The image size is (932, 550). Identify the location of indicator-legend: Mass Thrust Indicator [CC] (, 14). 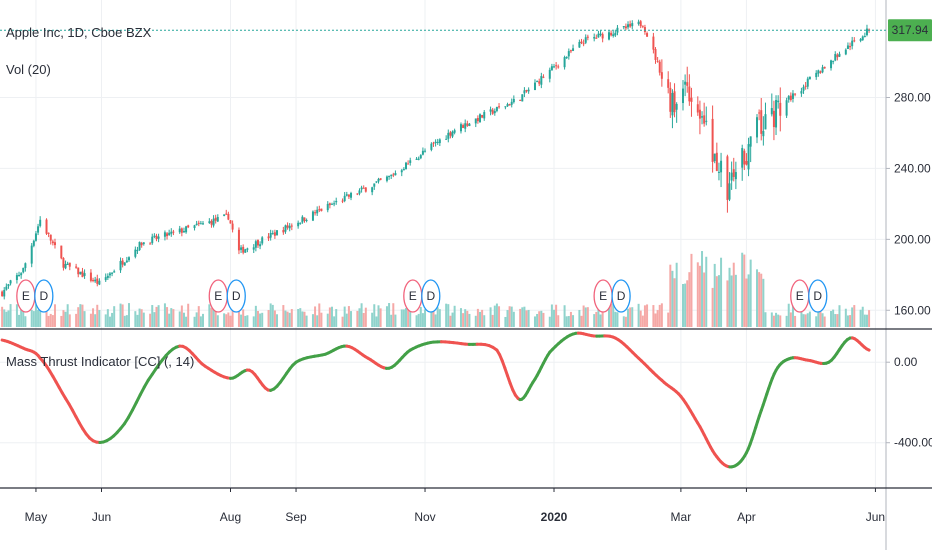
(100, 361).